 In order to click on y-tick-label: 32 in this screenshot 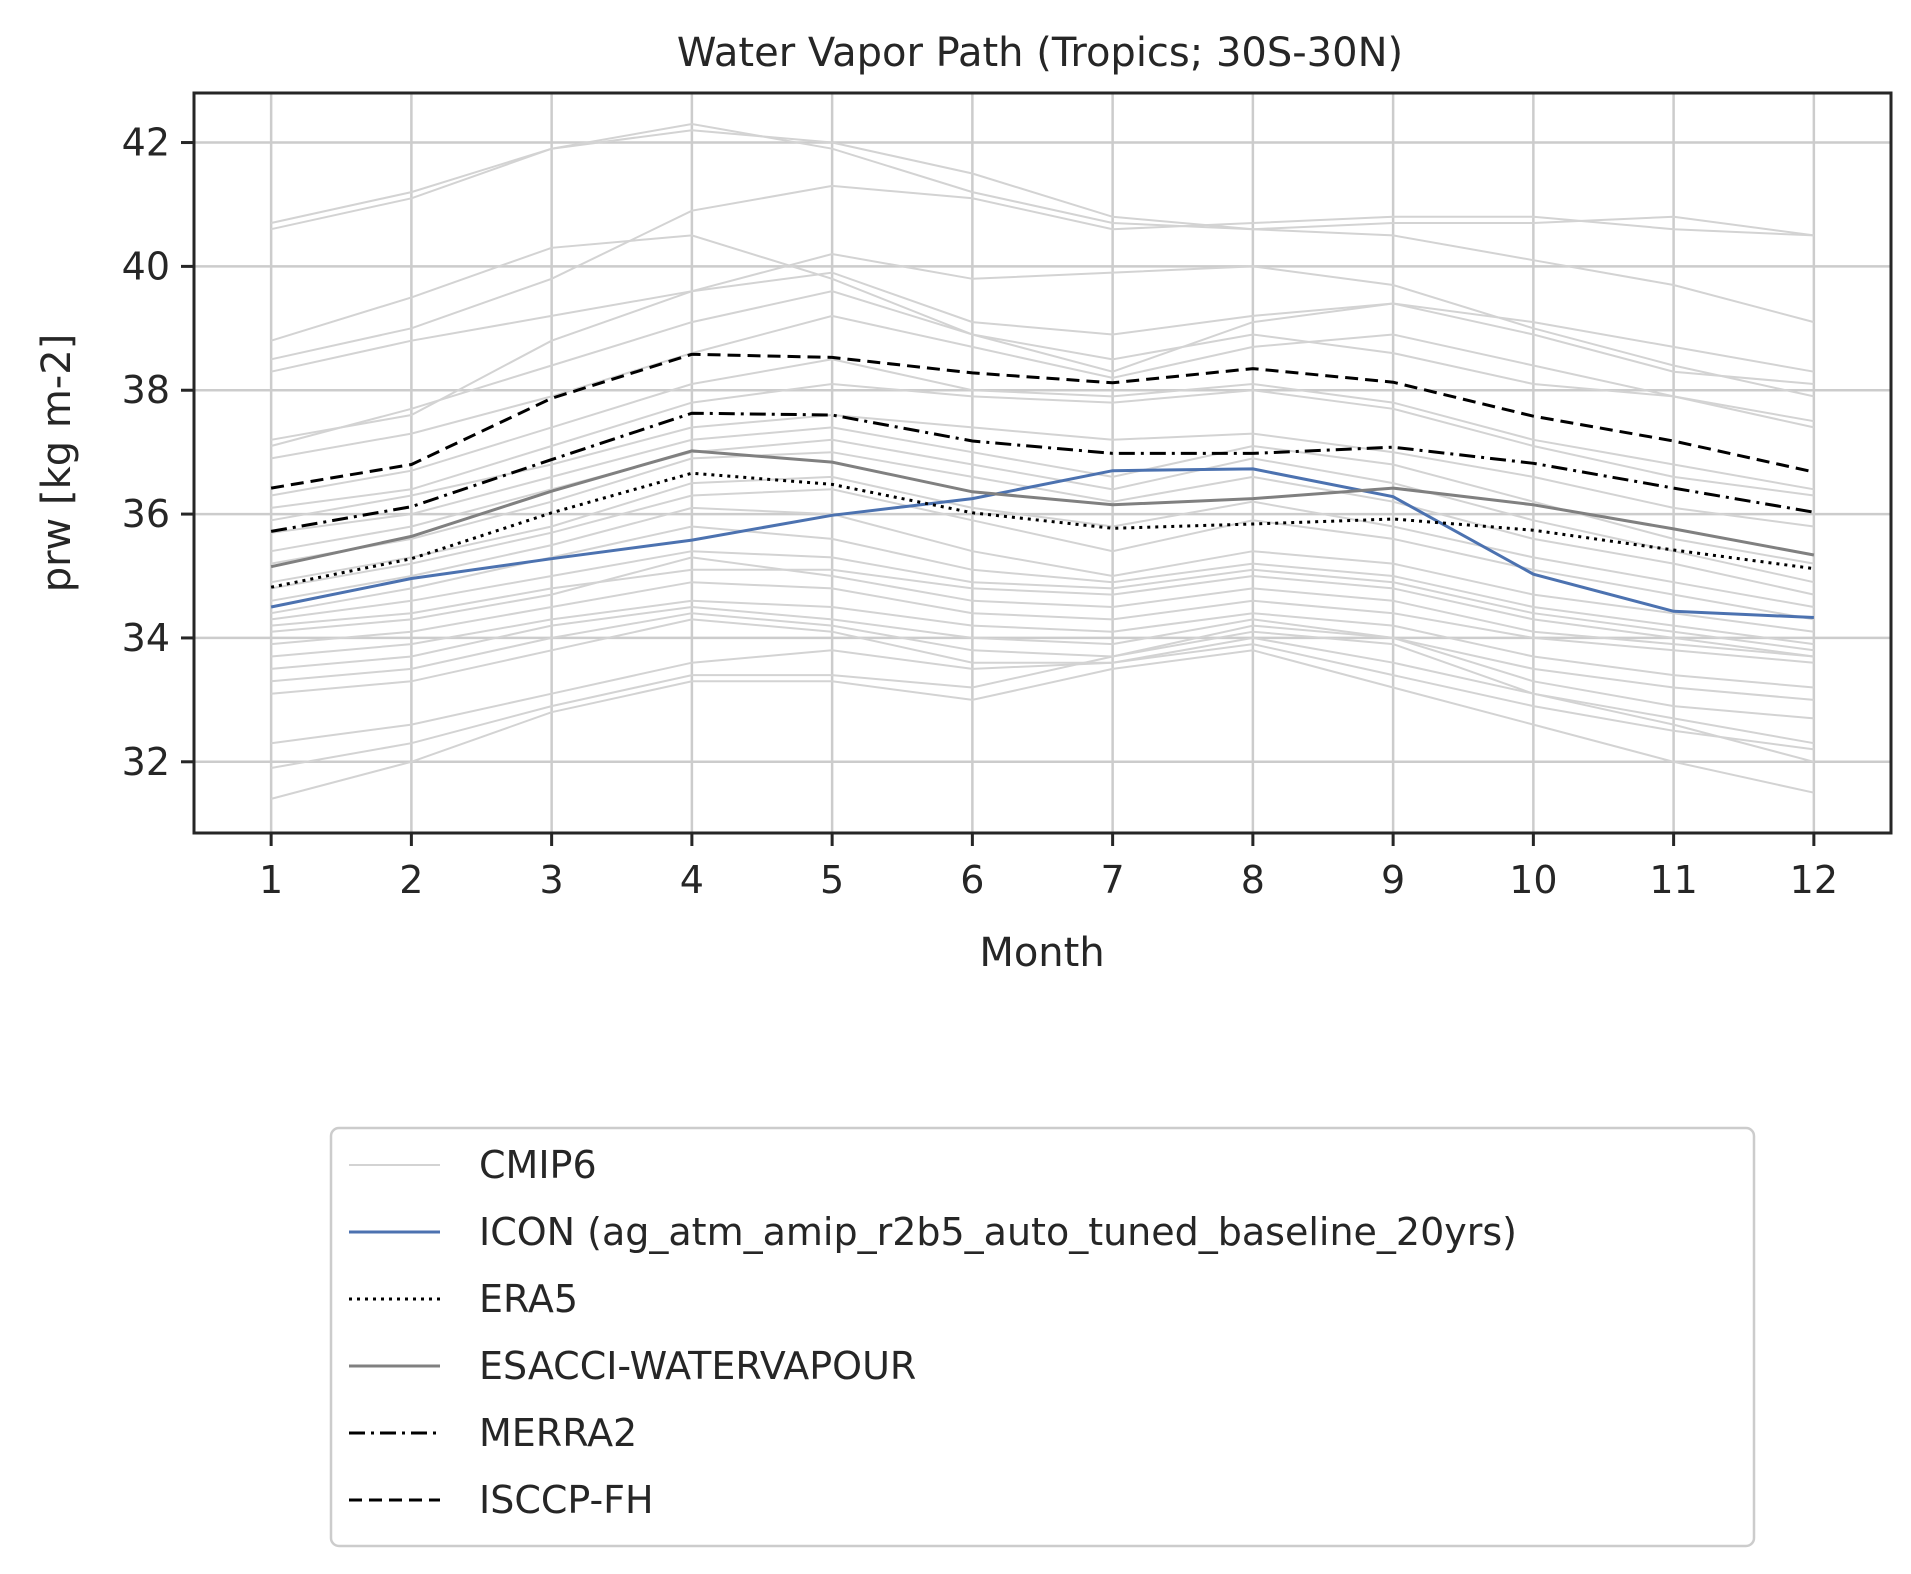, I will do `click(146, 762)`.